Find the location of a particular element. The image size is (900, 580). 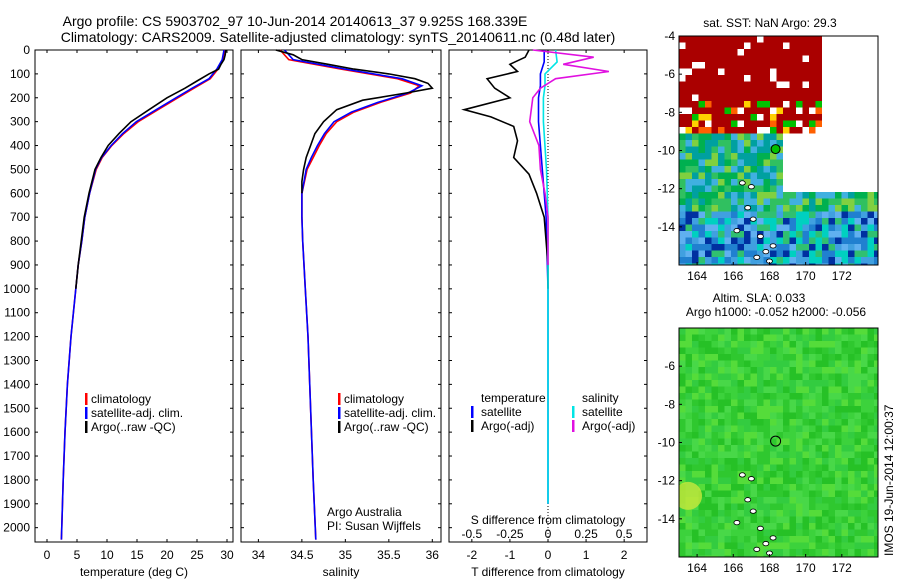

s-tick-label: -0.25 is located at coordinates (510, 534).